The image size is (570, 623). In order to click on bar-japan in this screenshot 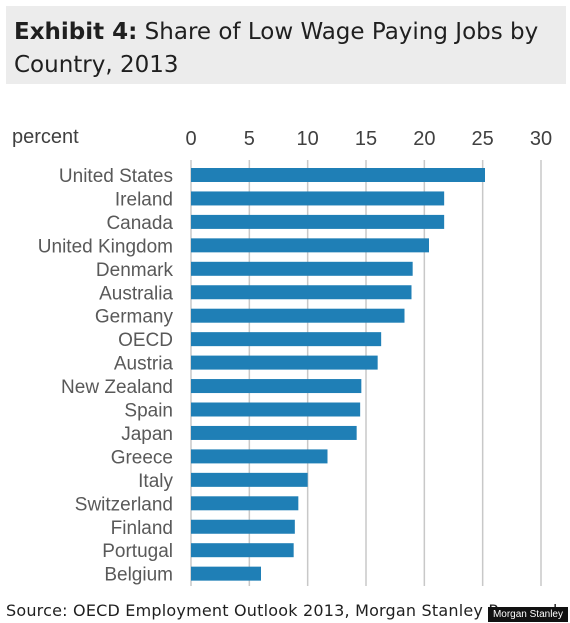, I will do `click(274, 432)`.